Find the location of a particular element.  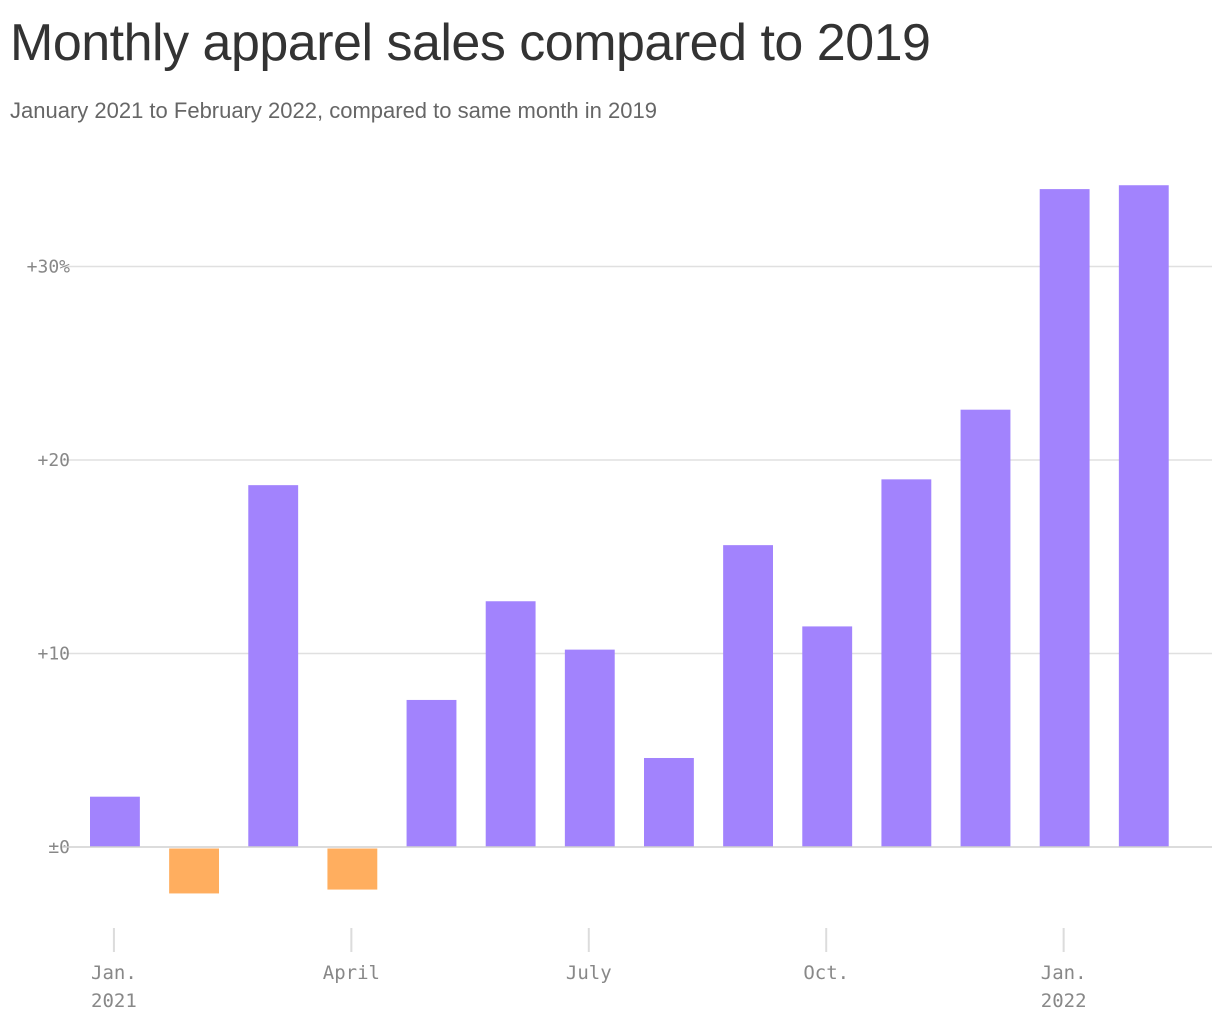

y-axis-labels: ±0 +10 +20 +30% is located at coordinates (49, 558).